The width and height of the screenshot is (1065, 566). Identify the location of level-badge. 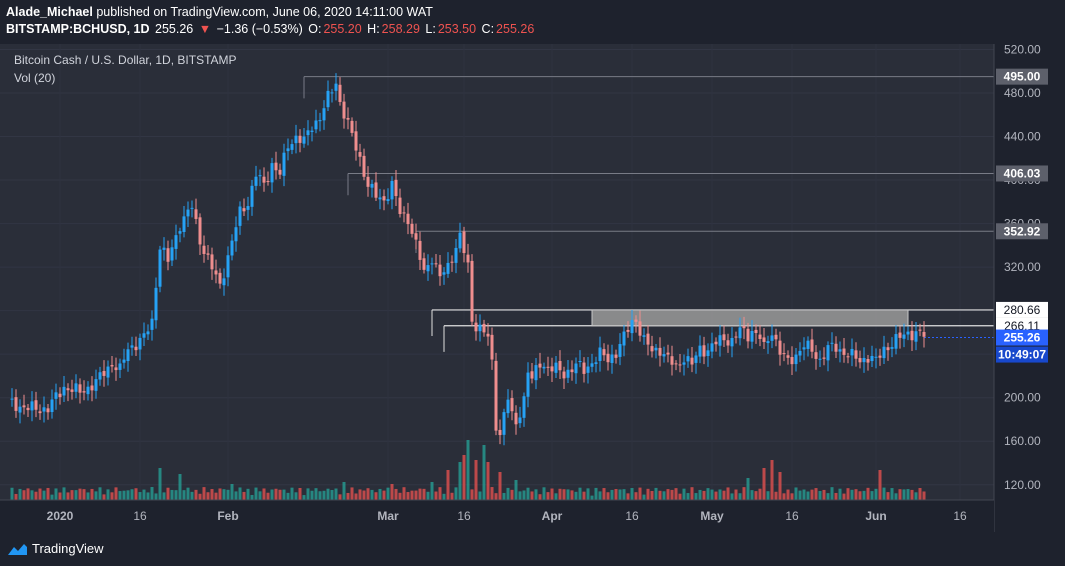
(1022, 76).